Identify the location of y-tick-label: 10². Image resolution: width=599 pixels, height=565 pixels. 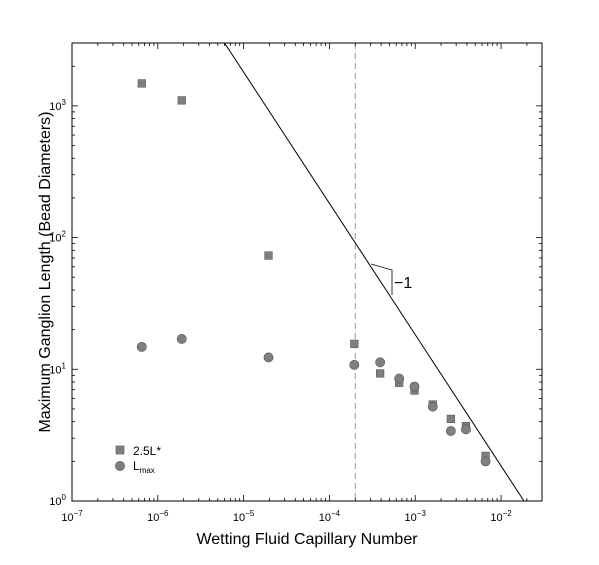
(57, 237).